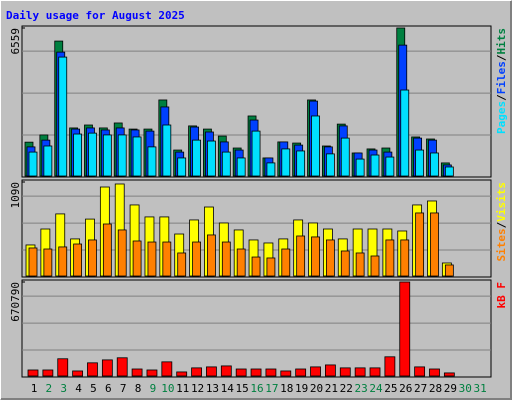 This screenshot has height=400, width=512. Describe the element at coordinates (346, 388) in the screenshot. I see `x-tick-label: 22` at that location.